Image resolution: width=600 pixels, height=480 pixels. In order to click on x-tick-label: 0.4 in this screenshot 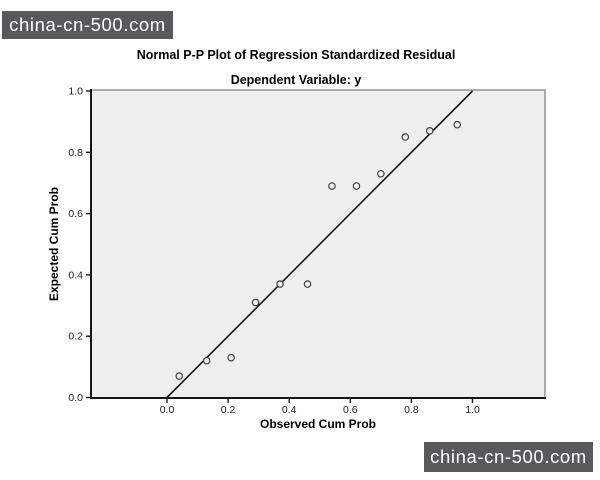, I will do `click(289, 410)`.